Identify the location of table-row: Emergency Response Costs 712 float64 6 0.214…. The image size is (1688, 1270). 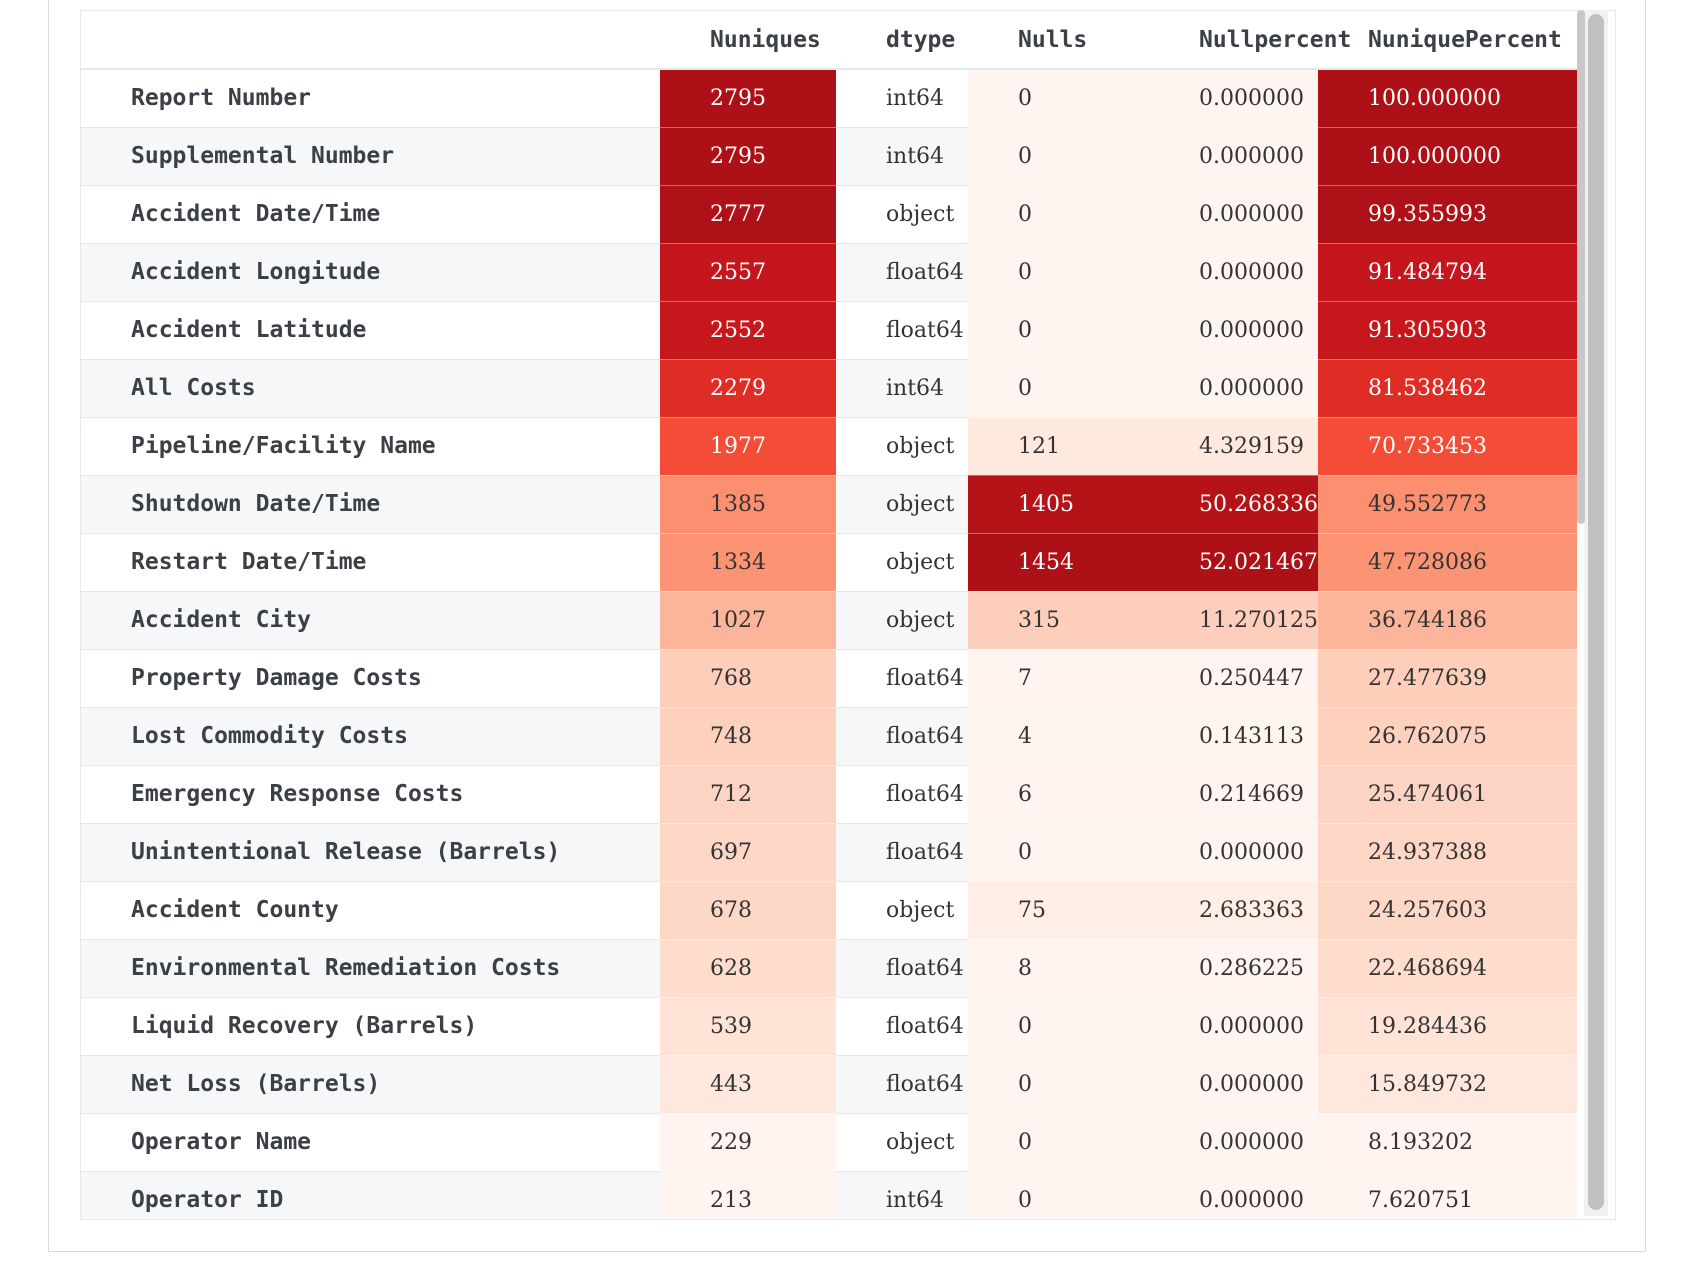
(829, 794).